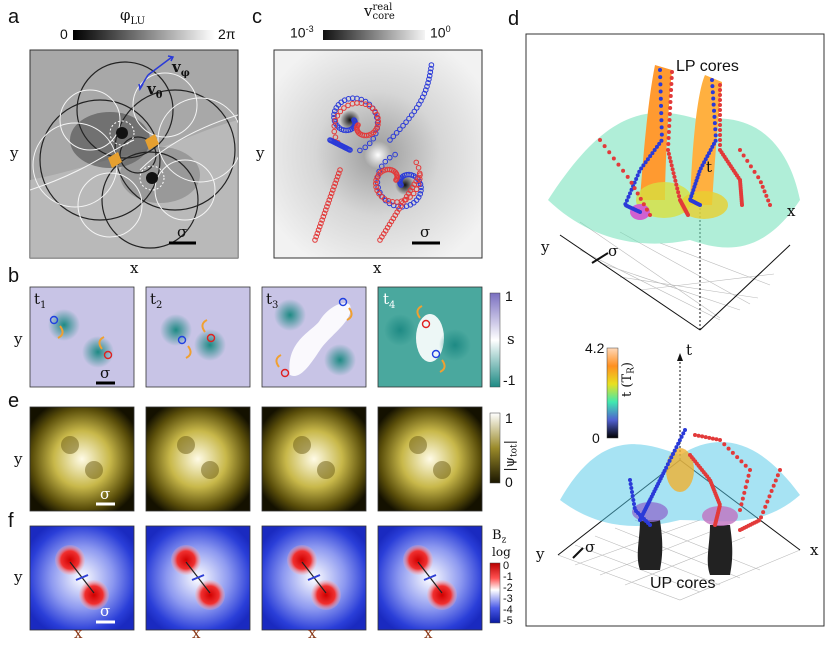 The width and height of the screenshot is (830, 646). What do you see at coordinates (40, 300) in the screenshot?
I see `frame-label-t1: t1` at bounding box center [40, 300].